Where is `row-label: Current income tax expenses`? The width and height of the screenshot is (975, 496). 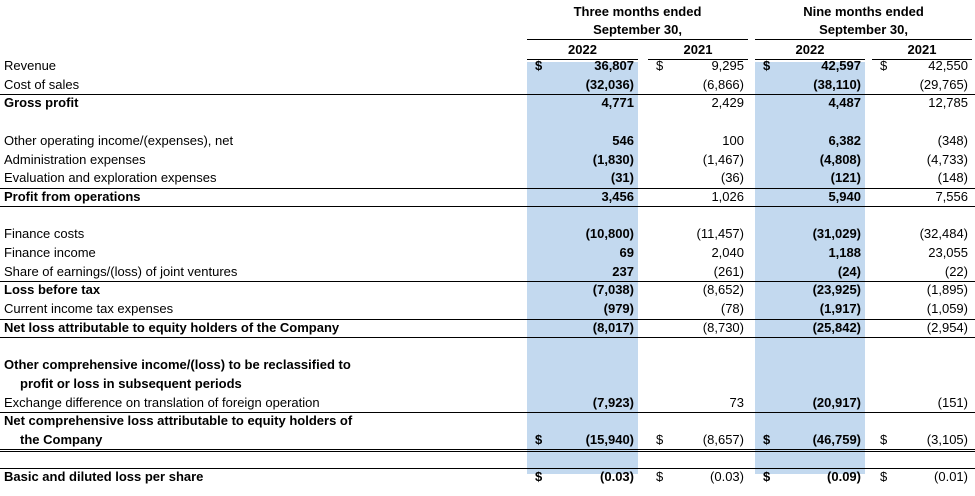
row-label: Current income tax expenses is located at coordinates (89, 309).